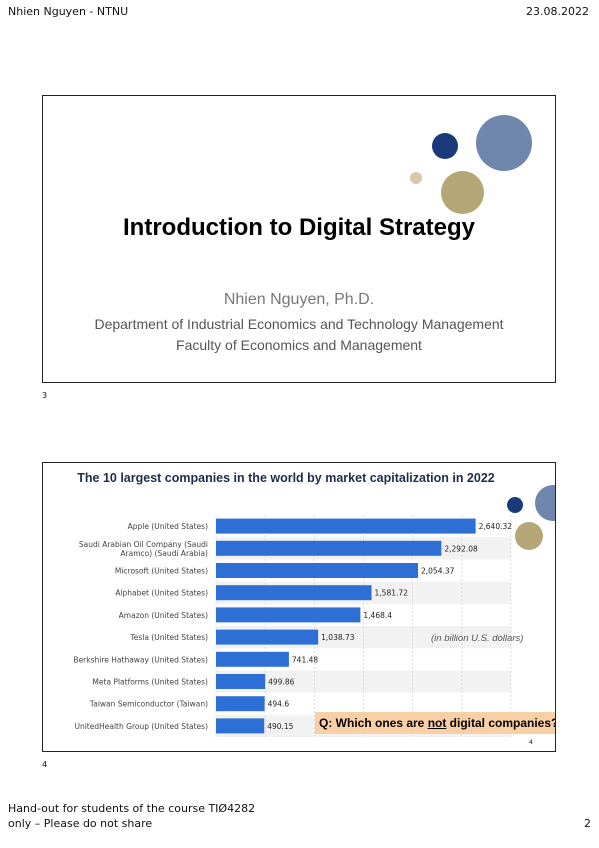 This screenshot has width=599, height=848. I want to click on unit-note: (in billion U.S. dollars), so click(477, 638).